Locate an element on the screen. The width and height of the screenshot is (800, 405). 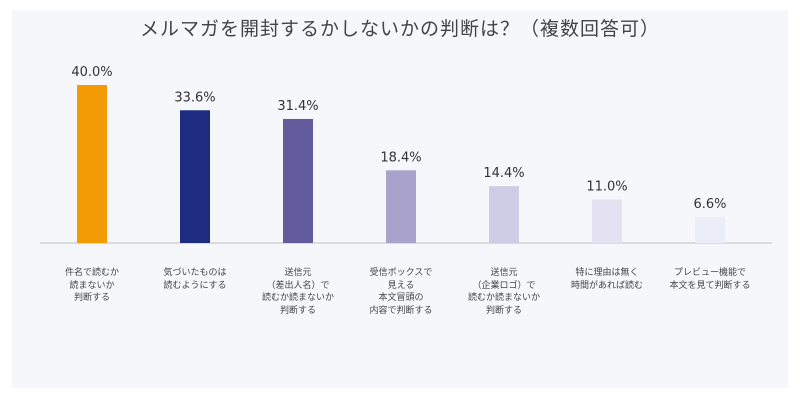
category-label-5: 送信元 （企業ロゴ）で 読むか読まないか 判断する is located at coordinates (504, 292).